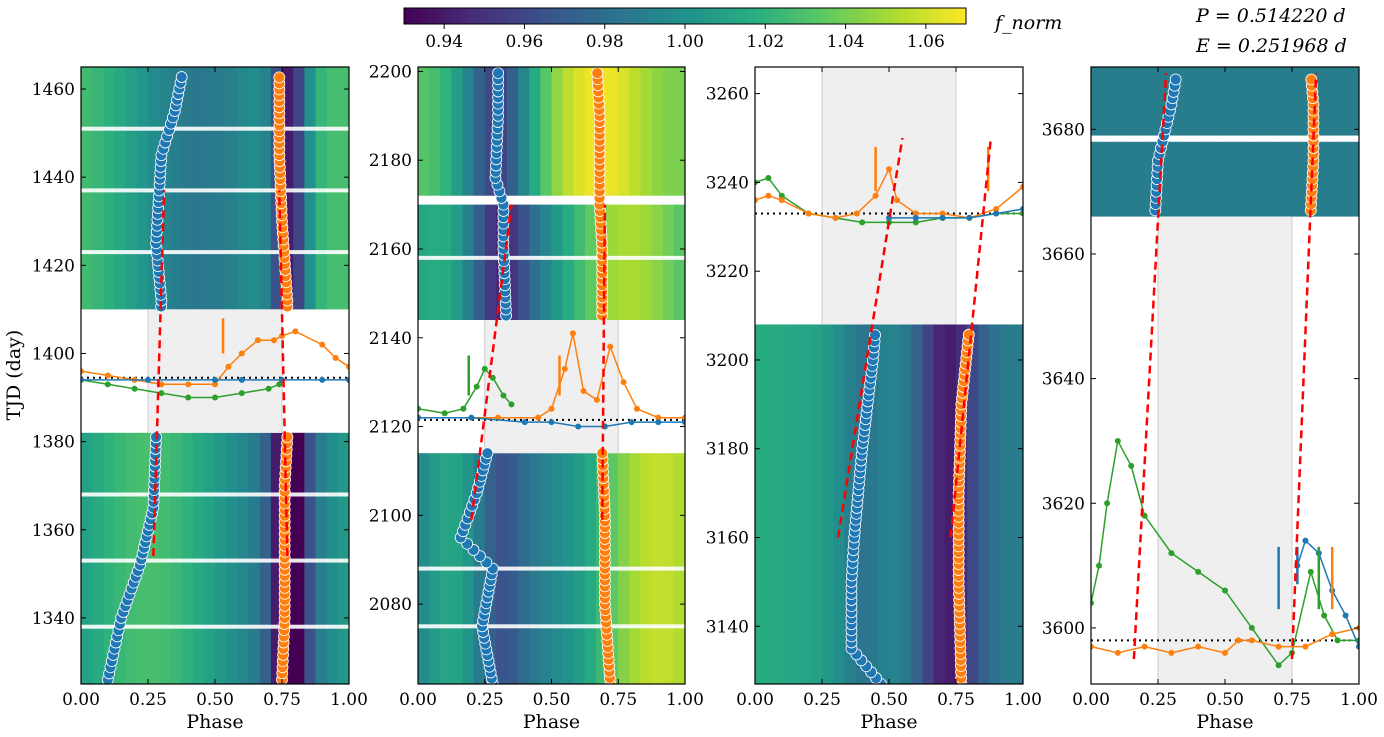 Image resolution: width=1384 pixels, height=737 pixels. What do you see at coordinates (444, 42) in the screenshot?
I see `colorbar-tick-label: 0.94` at bounding box center [444, 42].